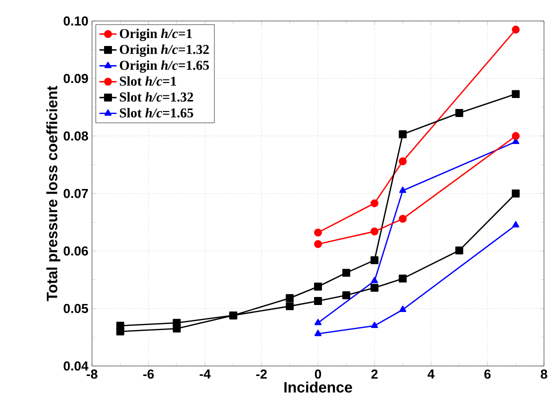 The height and width of the screenshot is (419, 558). I want to click on legend-label: Origin h/c=1.65, so click(164, 66).